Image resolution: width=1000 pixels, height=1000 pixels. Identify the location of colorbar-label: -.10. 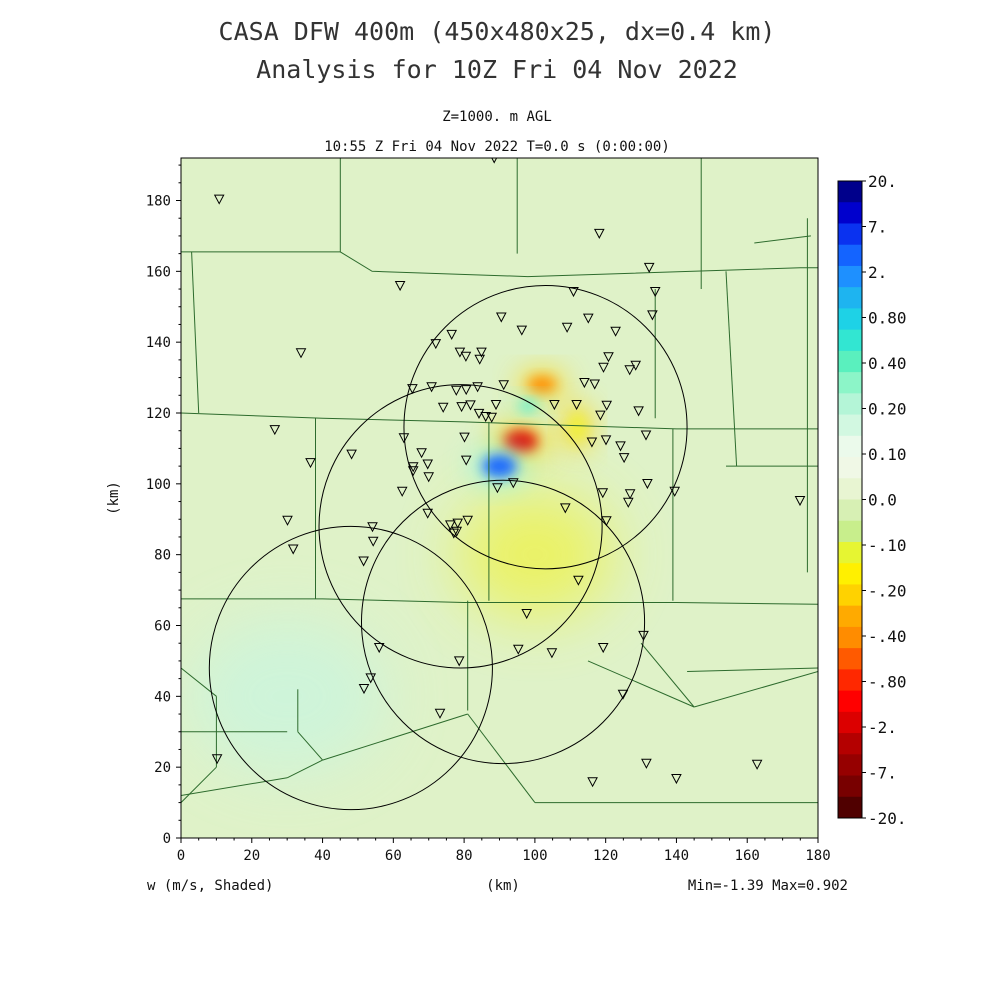
(887, 545).